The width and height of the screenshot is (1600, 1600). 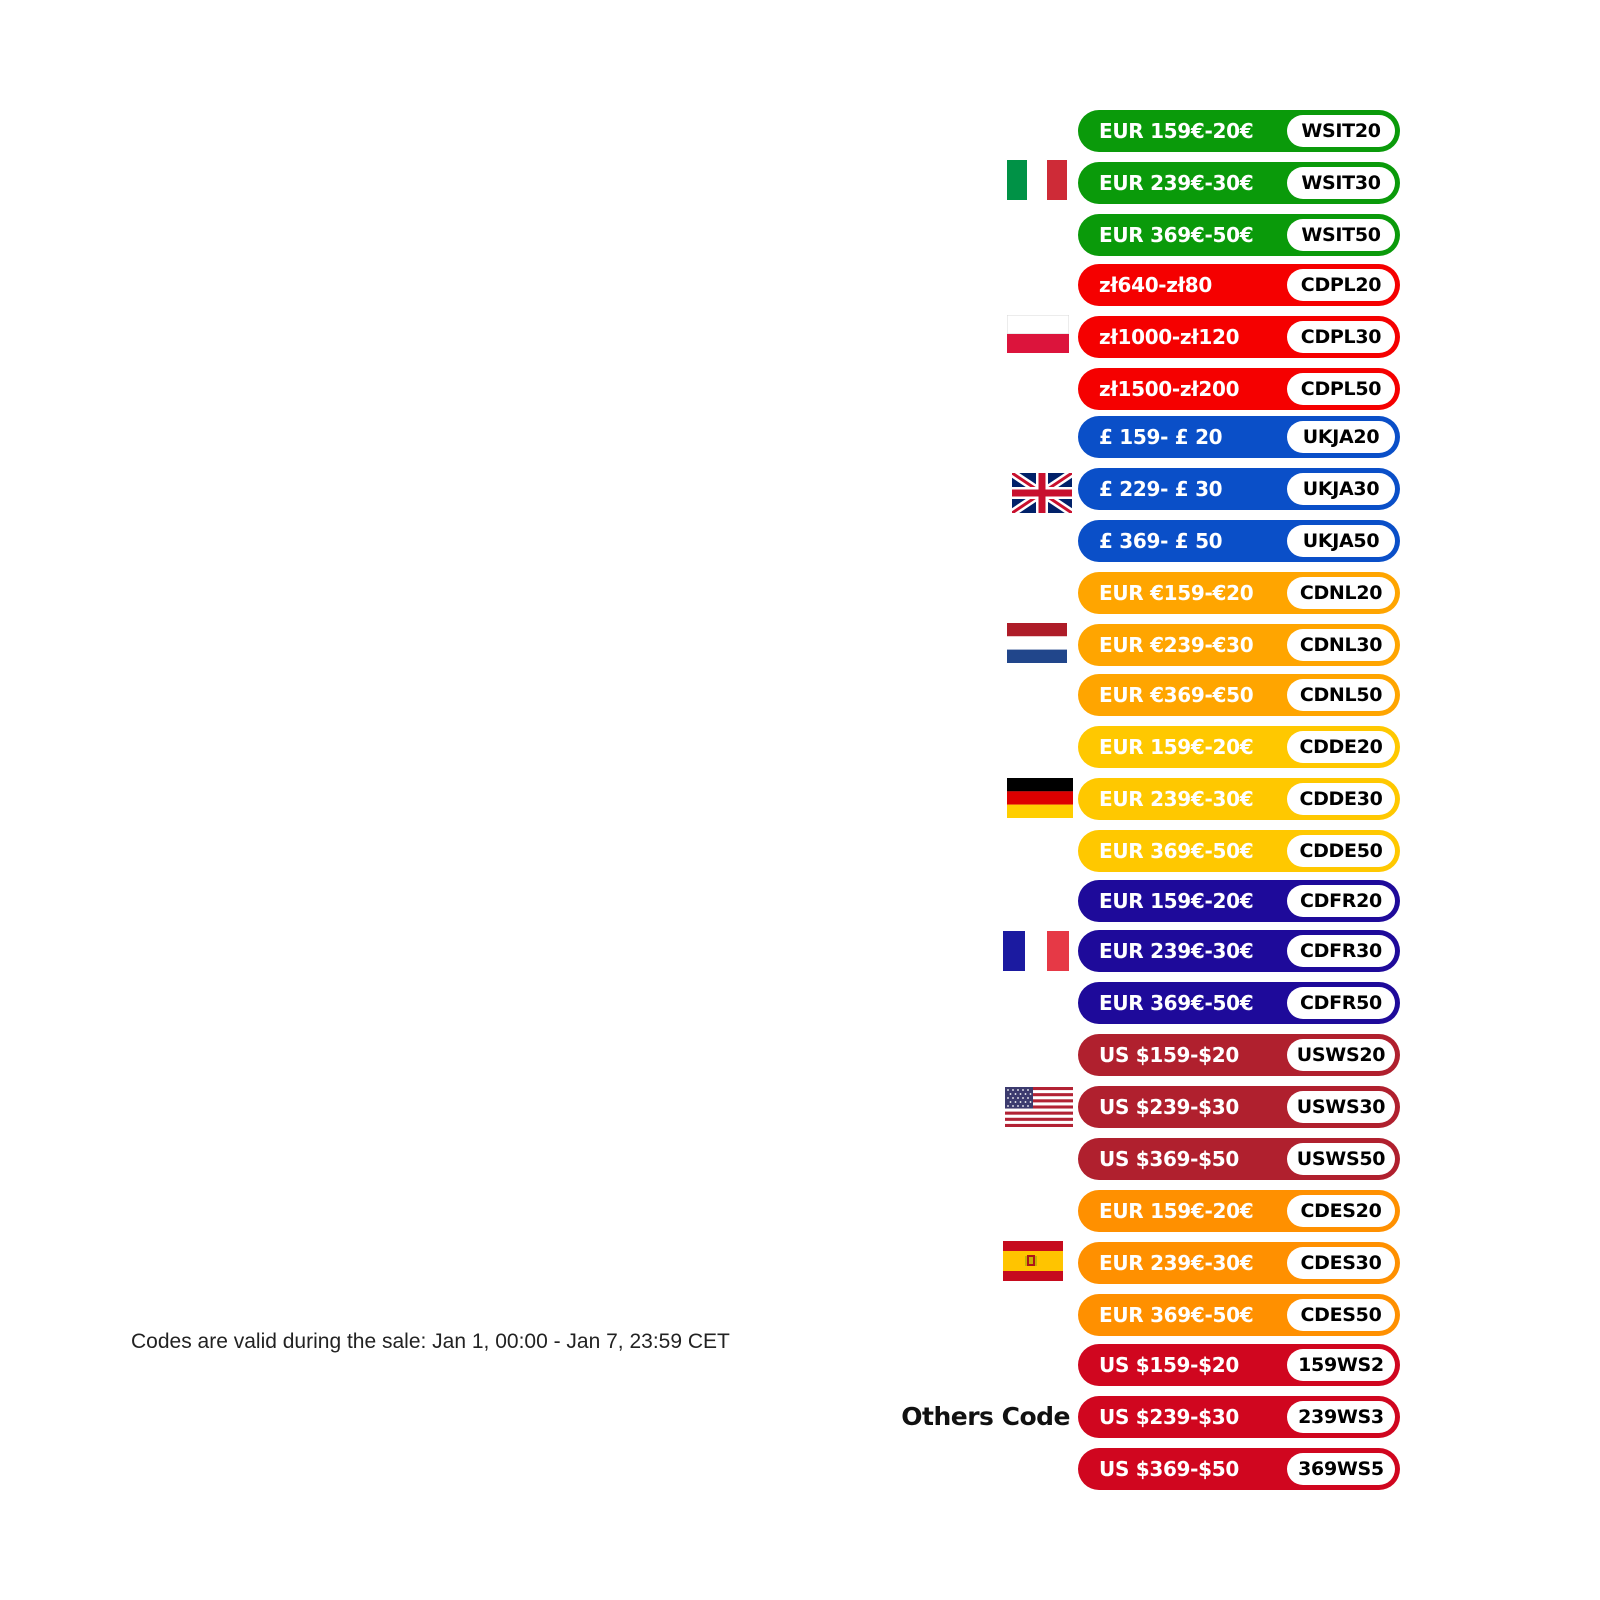 What do you see at coordinates (1341, 389) in the screenshot?
I see `promo-code: CDPL50` at bounding box center [1341, 389].